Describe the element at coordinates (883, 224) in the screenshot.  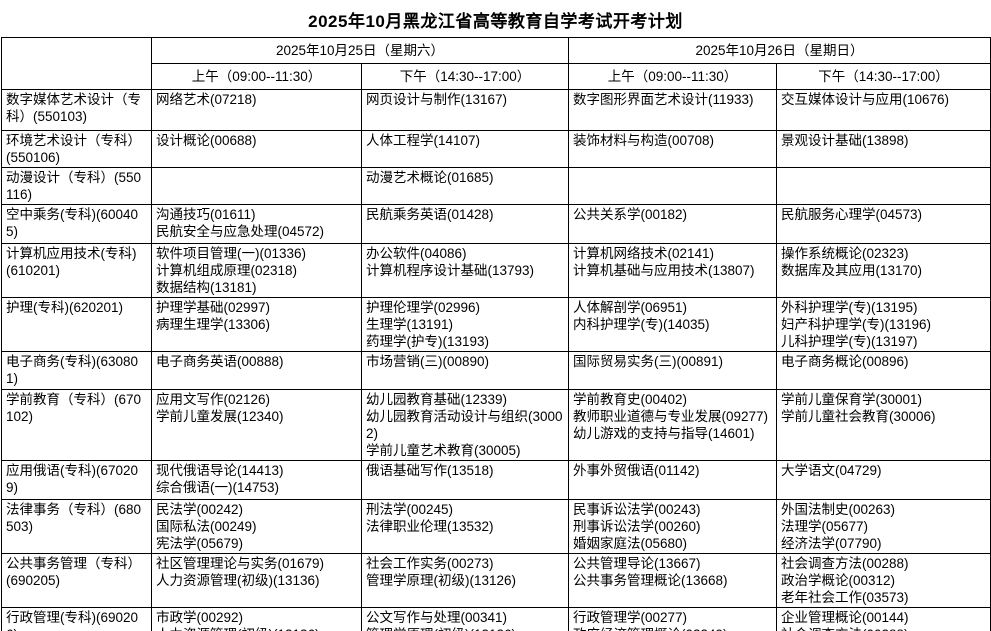
I see `course-cell: 民航服务心理学(04573)` at that location.